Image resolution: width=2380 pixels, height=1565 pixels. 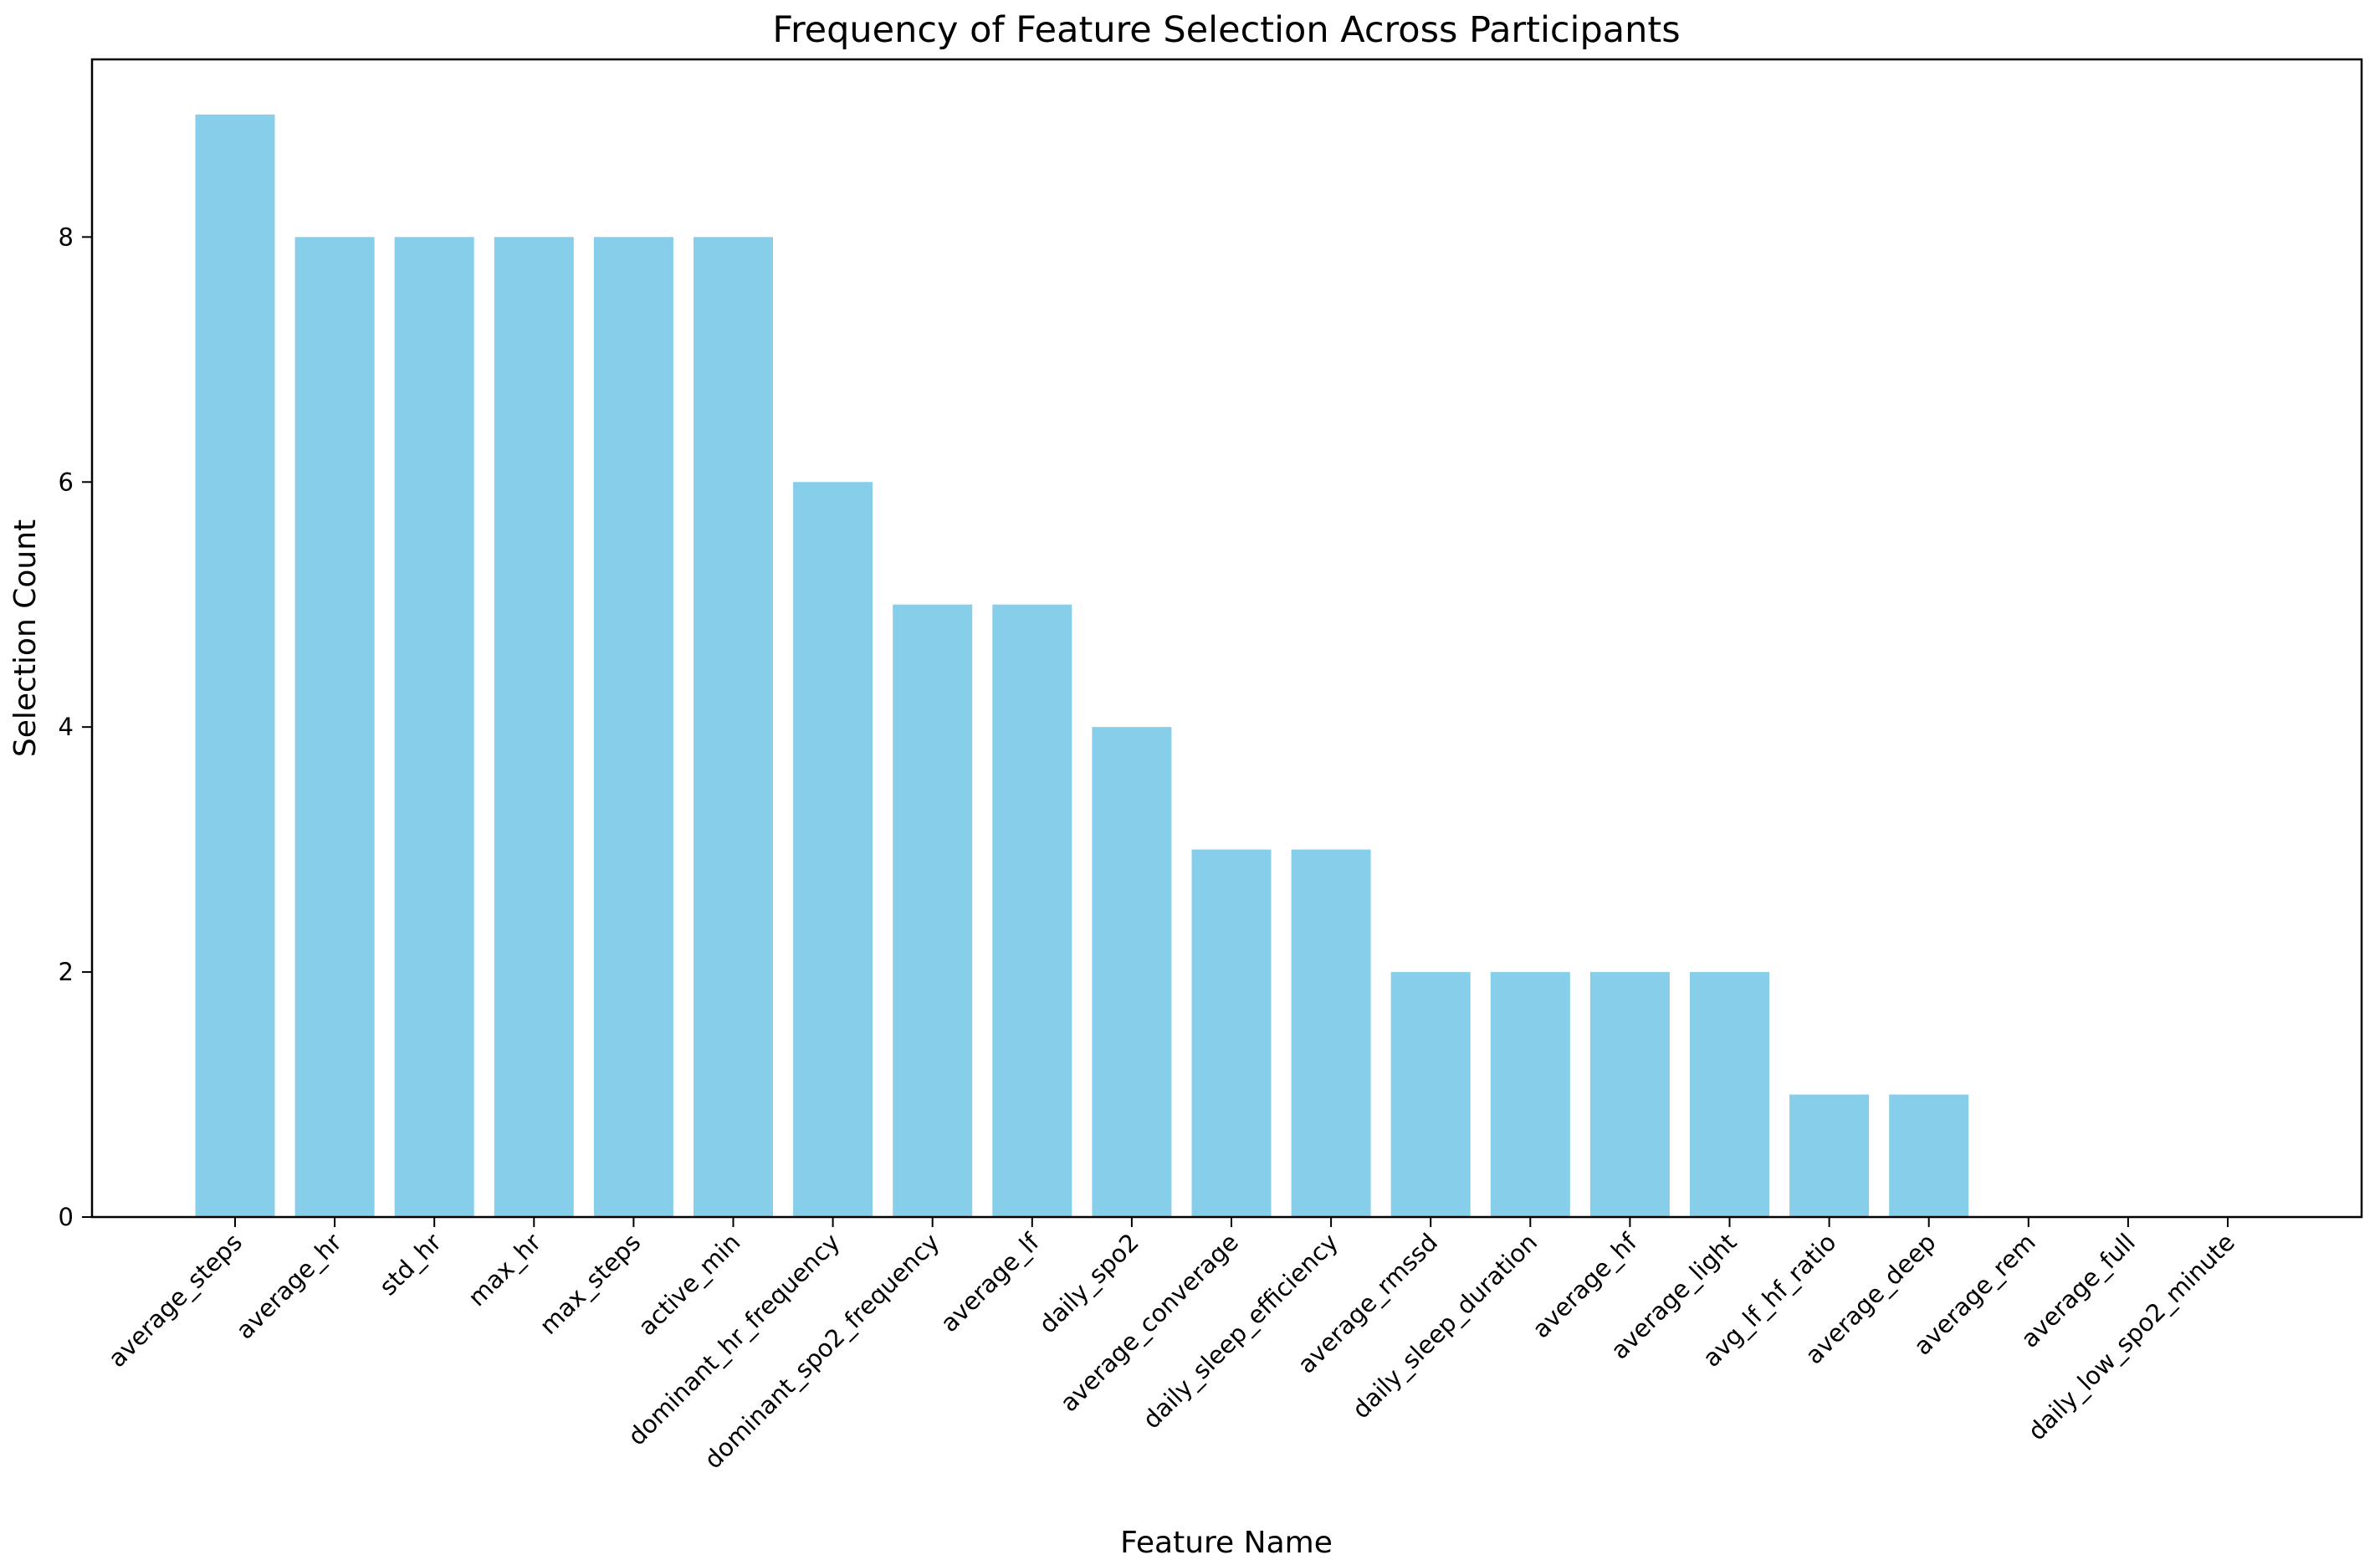 What do you see at coordinates (66, 236) in the screenshot?
I see `y-tick-label: 8` at bounding box center [66, 236].